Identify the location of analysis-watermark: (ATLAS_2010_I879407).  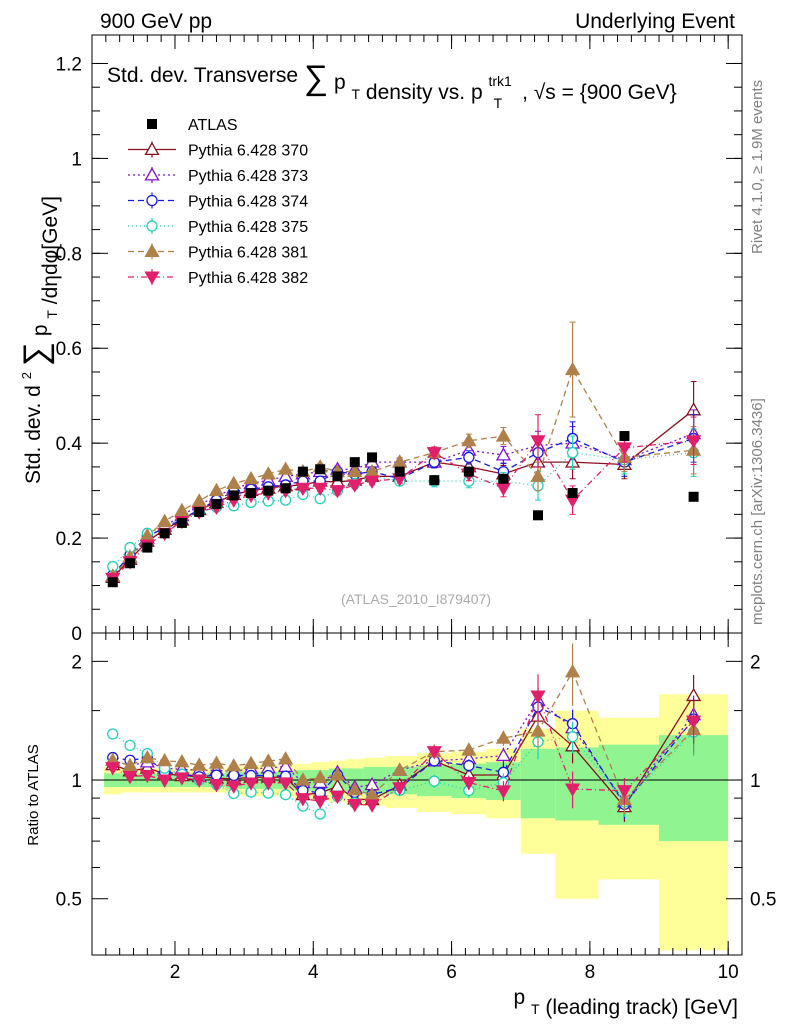
(416, 599).